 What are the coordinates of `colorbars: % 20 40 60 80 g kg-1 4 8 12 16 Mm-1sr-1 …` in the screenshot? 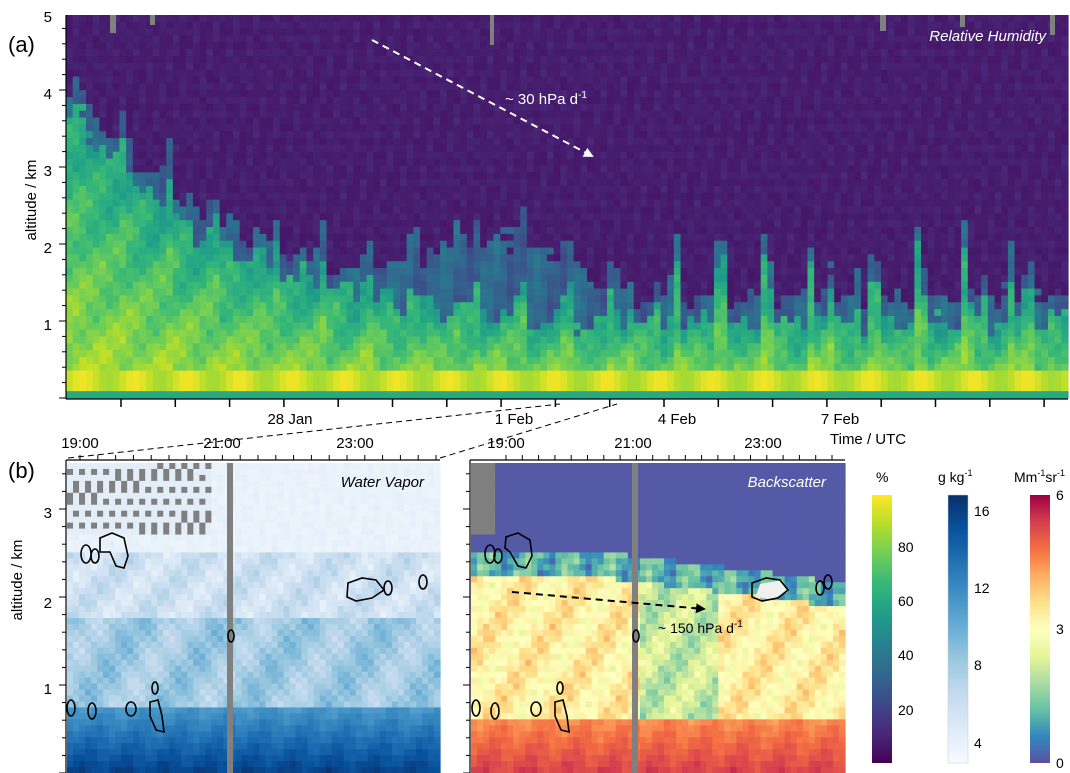 It's located at (968, 619).